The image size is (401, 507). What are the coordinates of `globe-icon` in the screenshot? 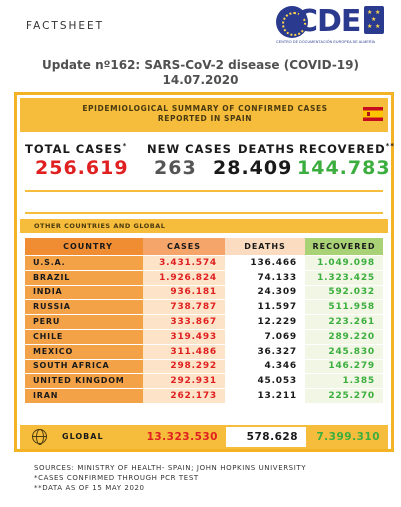 It's located at (39, 437).